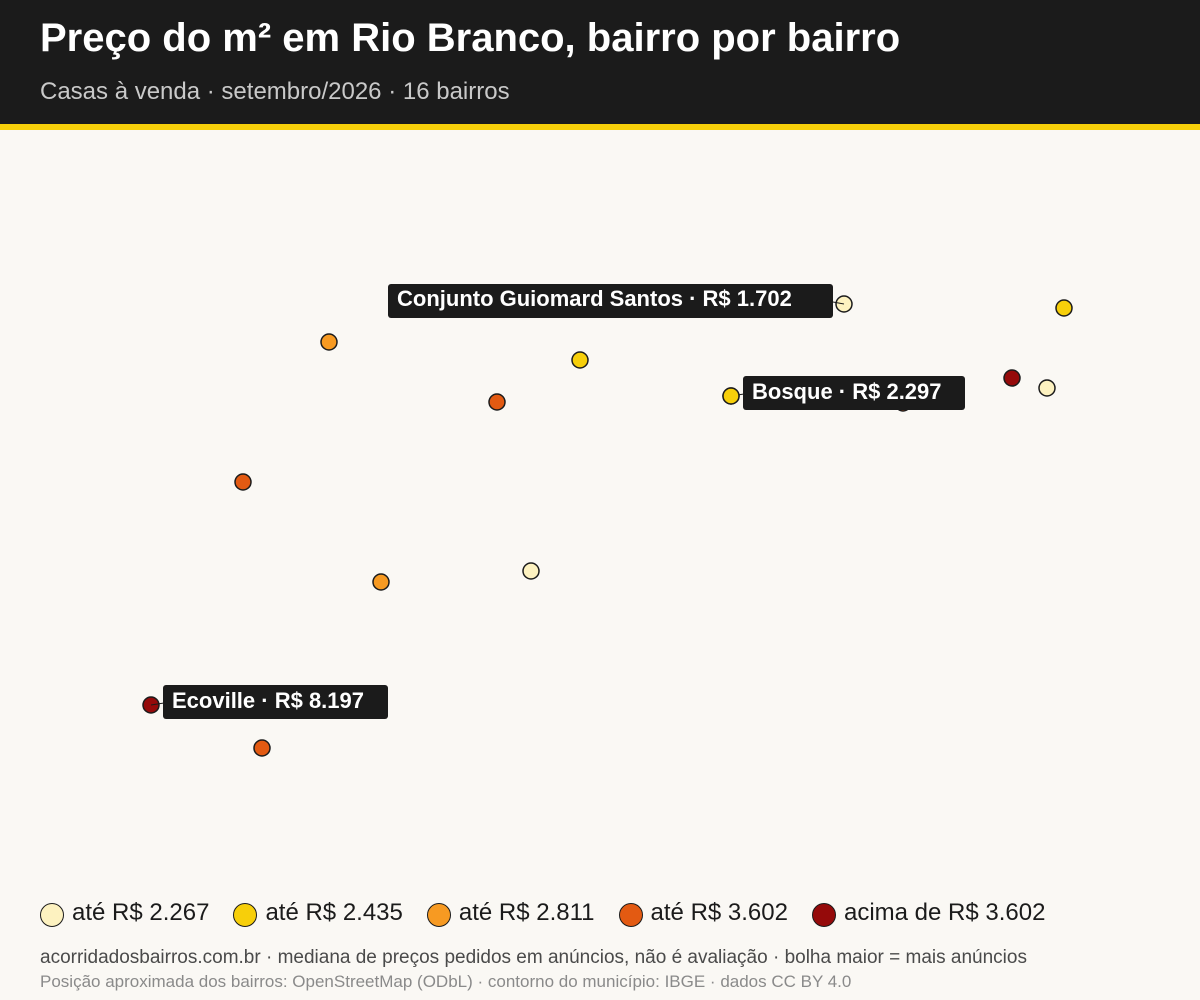  I want to click on legend-item: até R$ 3.602, so click(703, 913).